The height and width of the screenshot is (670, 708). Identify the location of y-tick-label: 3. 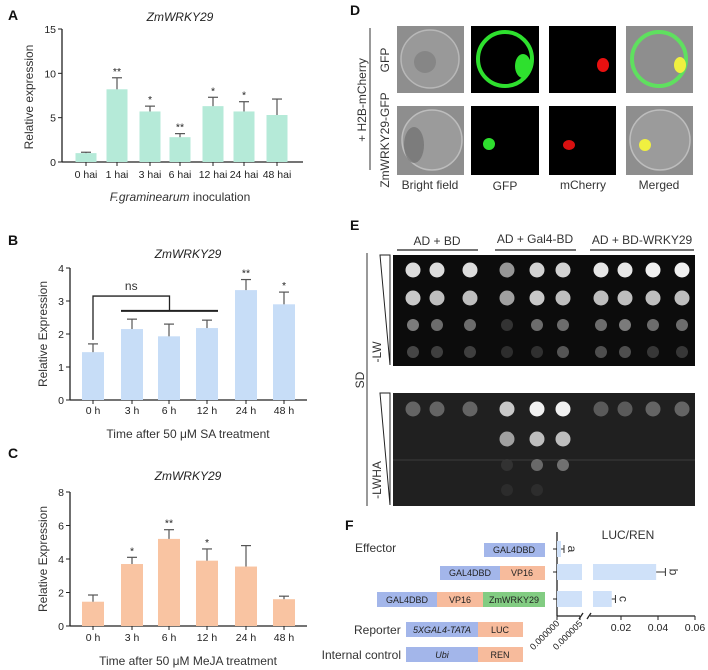
(61, 302).